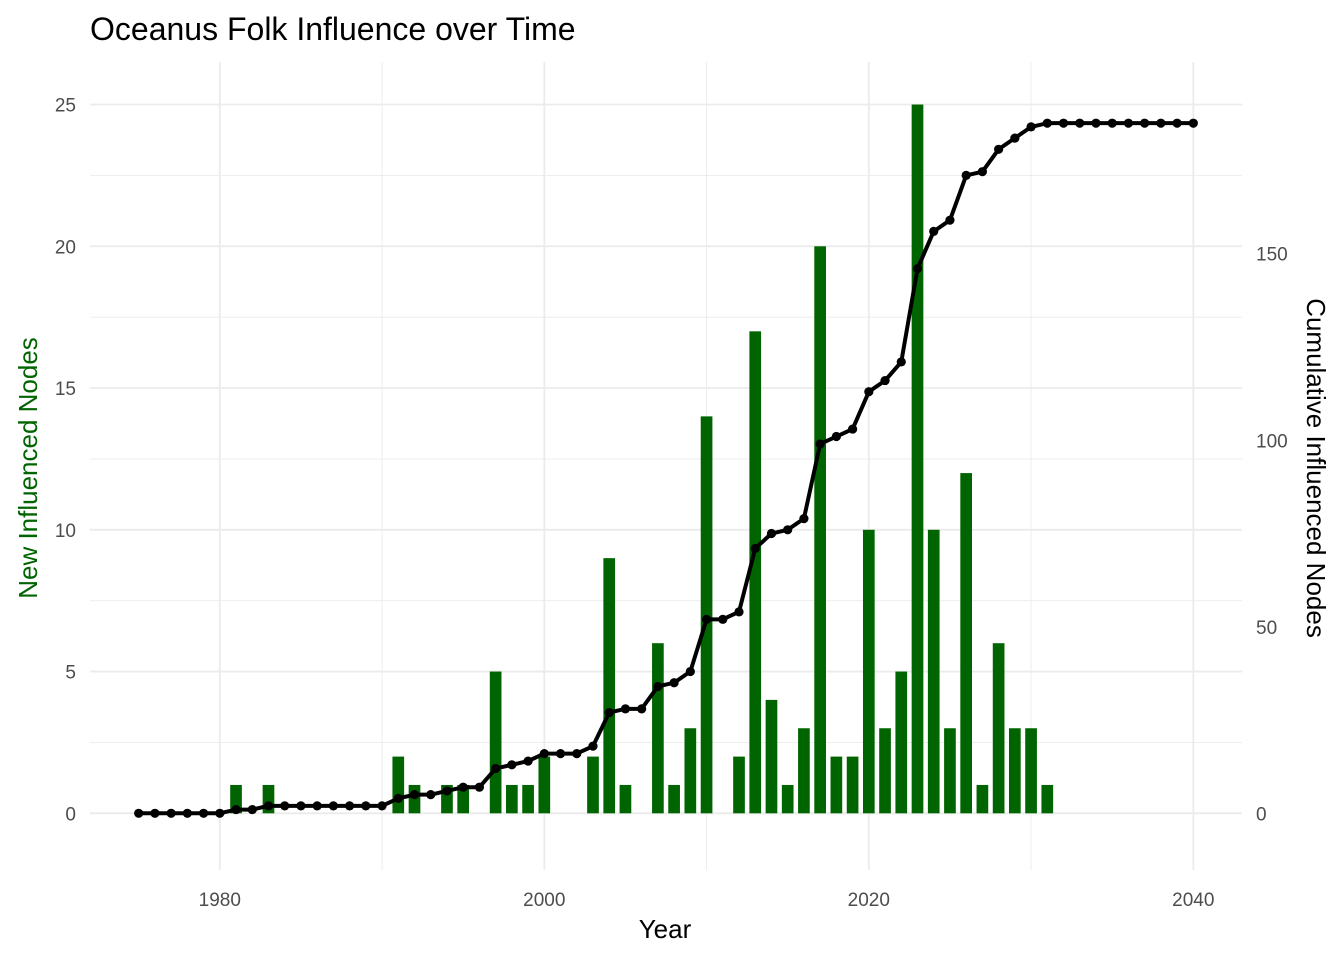 Image resolution: width=1344 pixels, height=960 pixels. Describe the element at coordinates (70, 673) in the screenshot. I see `left-y-tick-label: 5` at that location.